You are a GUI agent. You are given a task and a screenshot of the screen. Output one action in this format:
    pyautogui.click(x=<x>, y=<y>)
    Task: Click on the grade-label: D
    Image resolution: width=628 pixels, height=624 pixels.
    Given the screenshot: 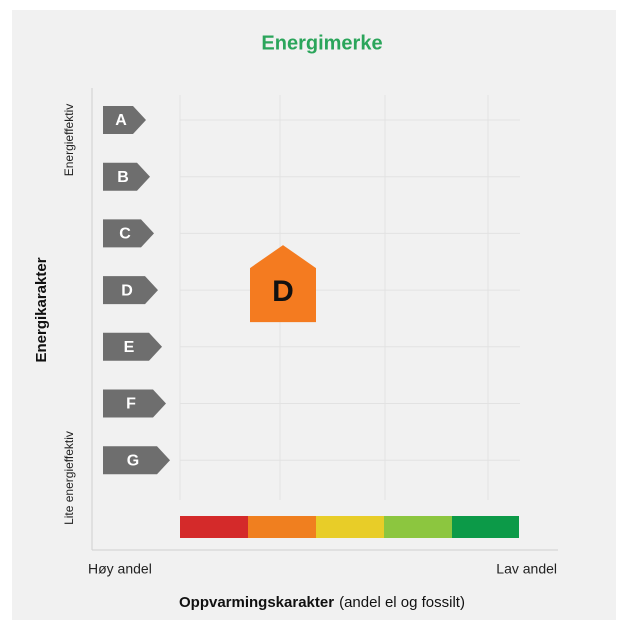 What is the action you would take?
    pyautogui.click(x=127, y=290)
    